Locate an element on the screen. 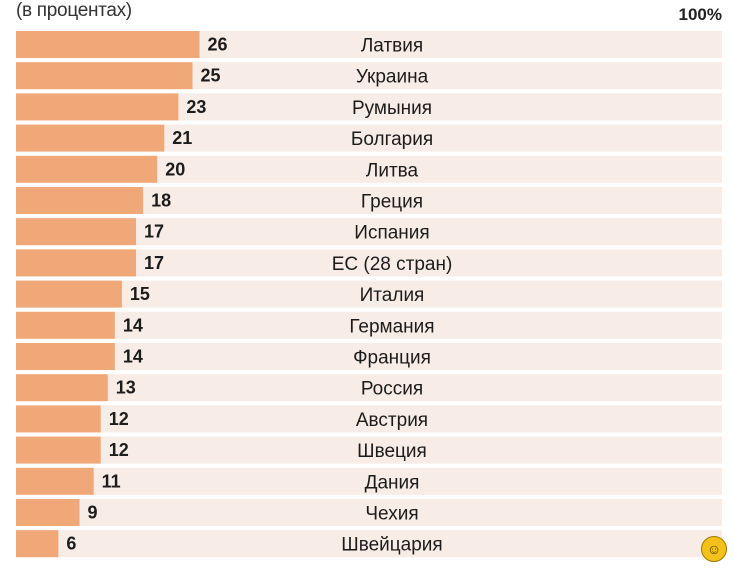  bar-value-label: 13 is located at coordinates (126, 388).